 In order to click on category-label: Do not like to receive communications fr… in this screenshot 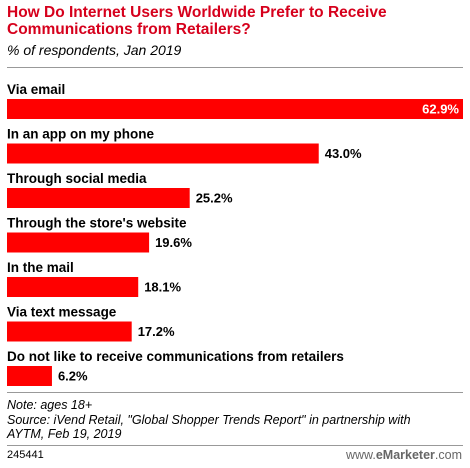, I will do `click(175, 356)`.